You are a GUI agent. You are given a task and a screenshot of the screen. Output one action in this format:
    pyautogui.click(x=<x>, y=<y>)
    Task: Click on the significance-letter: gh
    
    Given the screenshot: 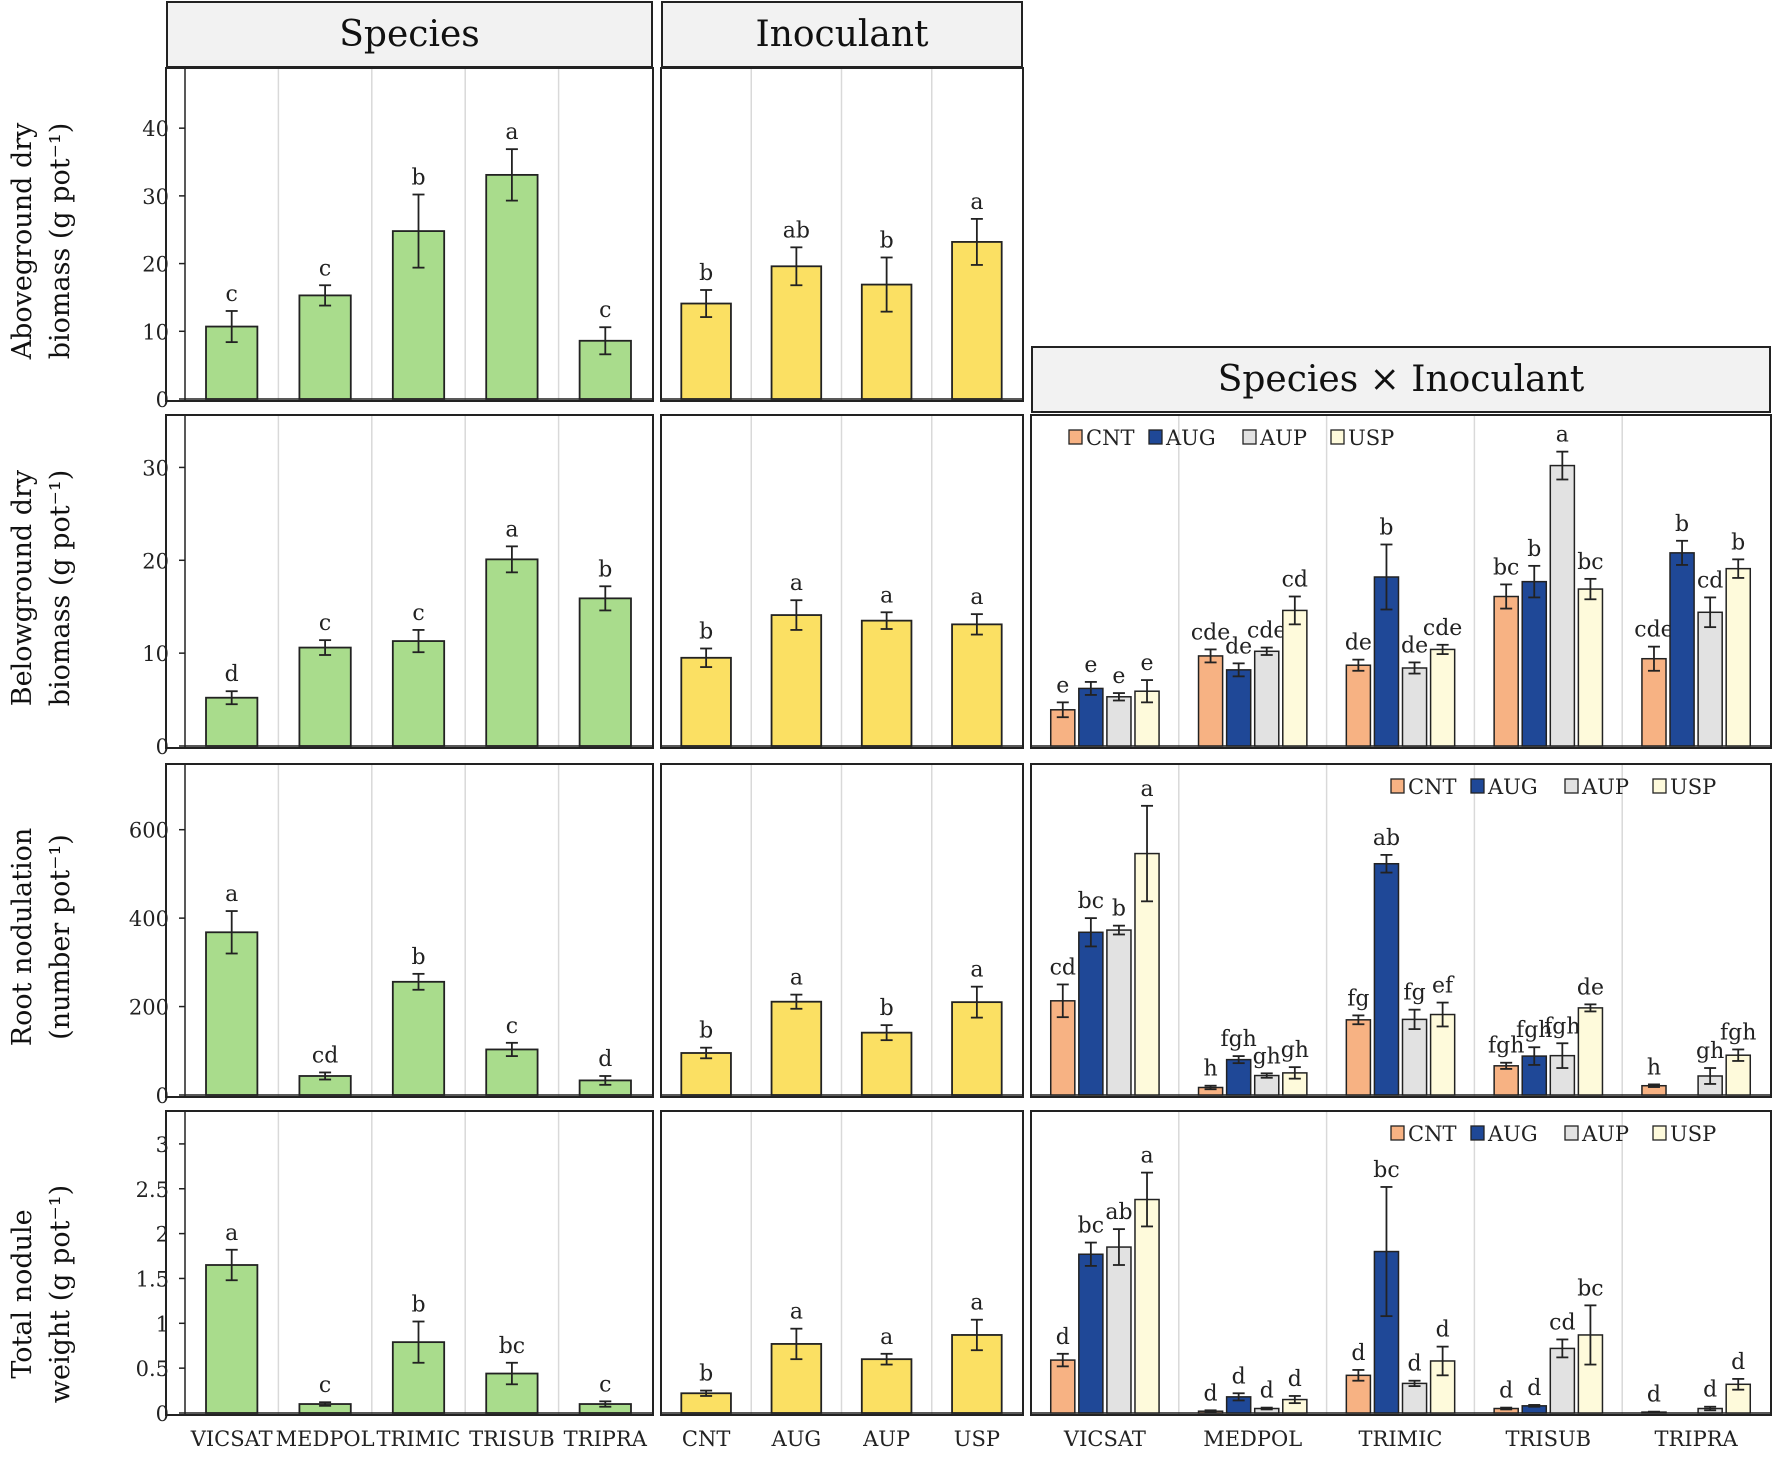 What is the action you would take?
    pyautogui.click(x=1267, y=1056)
    